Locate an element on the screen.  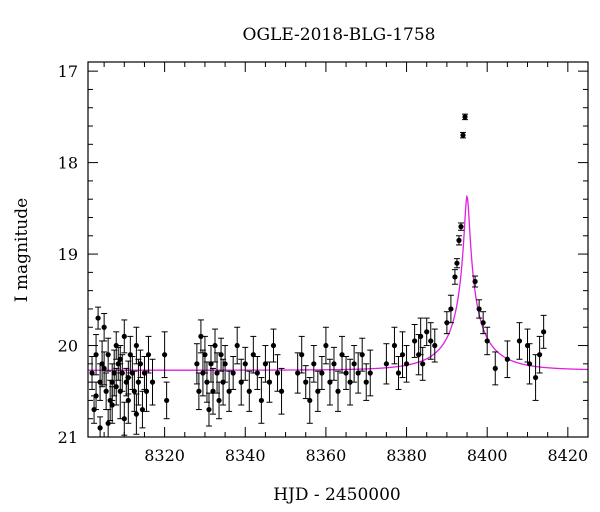
y-tick-label: 21 is located at coordinates (68, 437).